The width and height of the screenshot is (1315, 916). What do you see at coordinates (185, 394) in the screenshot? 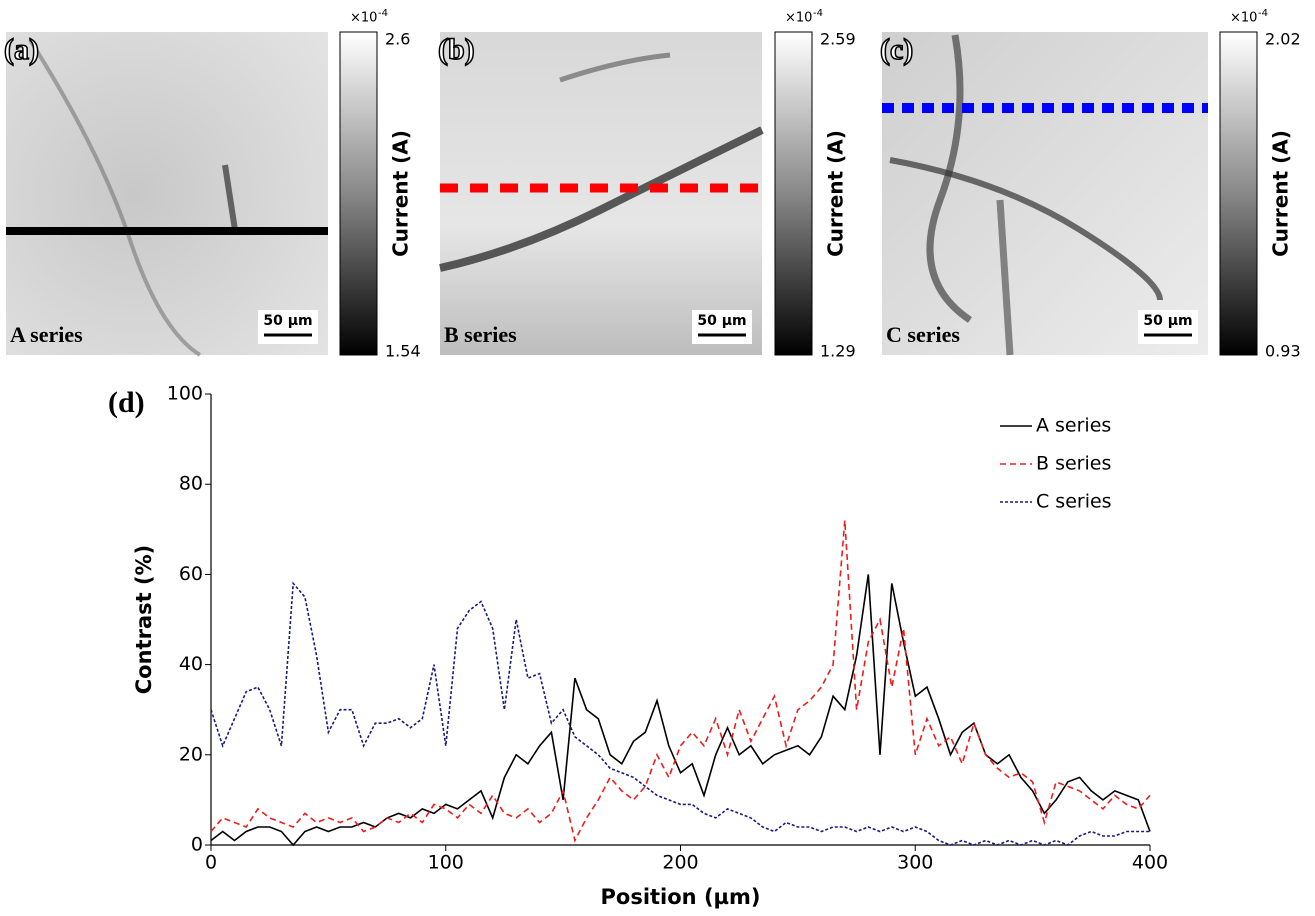
I see `y-tick-label: 100` at bounding box center [185, 394].